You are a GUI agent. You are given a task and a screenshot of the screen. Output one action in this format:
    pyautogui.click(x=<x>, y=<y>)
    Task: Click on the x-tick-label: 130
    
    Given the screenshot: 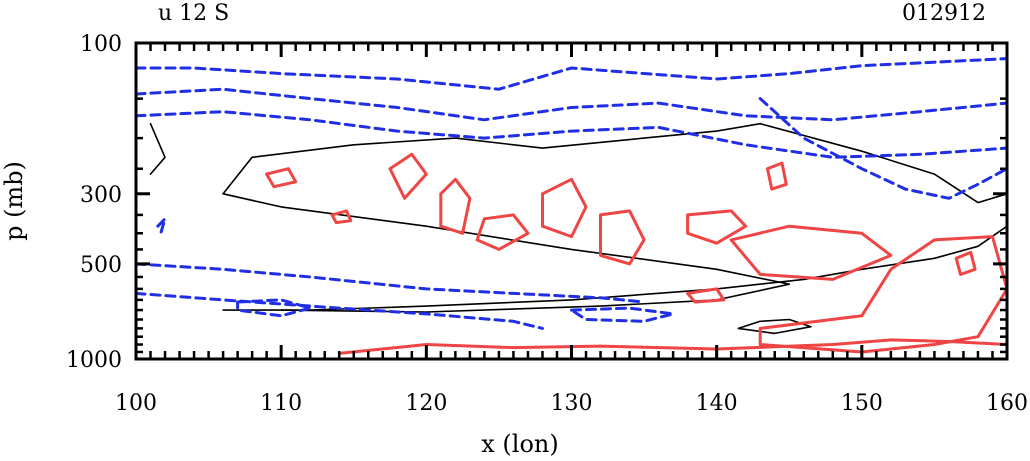 What is the action you would take?
    pyautogui.click(x=572, y=403)
    